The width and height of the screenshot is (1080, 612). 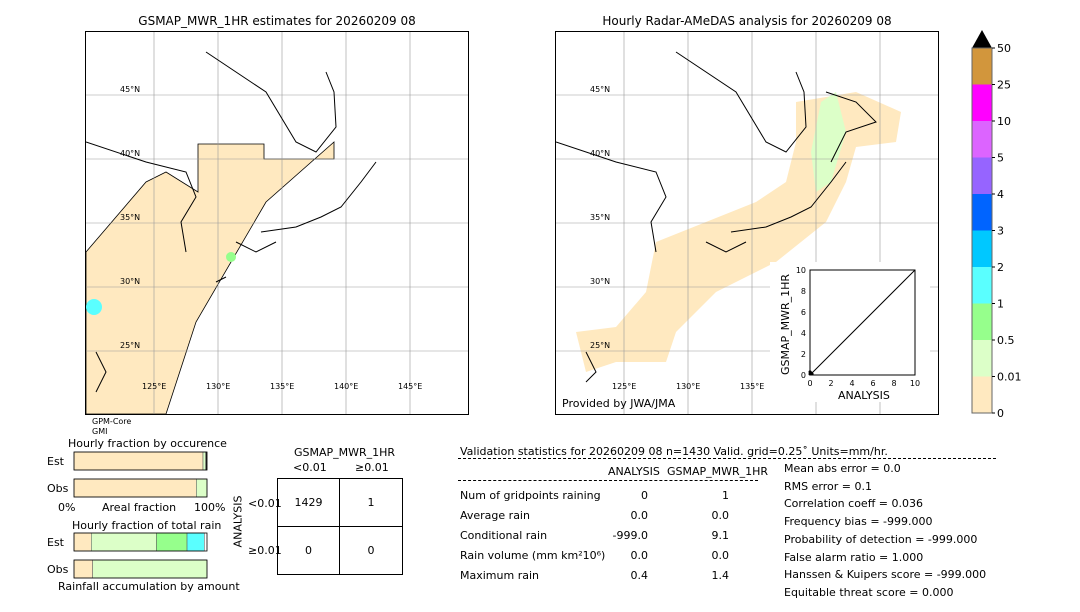 I want to click on lat-label: 35°N, so click(x=130, y=217).